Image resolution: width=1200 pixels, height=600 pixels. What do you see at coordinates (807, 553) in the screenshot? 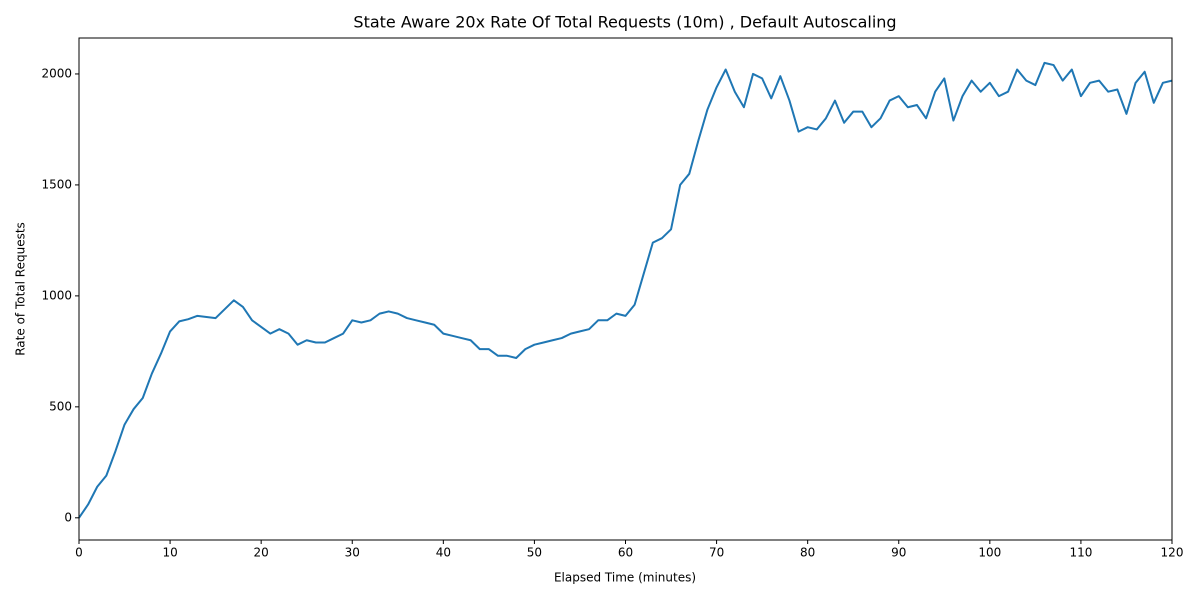
I see `x-tick-label: 80` at bounding box center [807, 553].